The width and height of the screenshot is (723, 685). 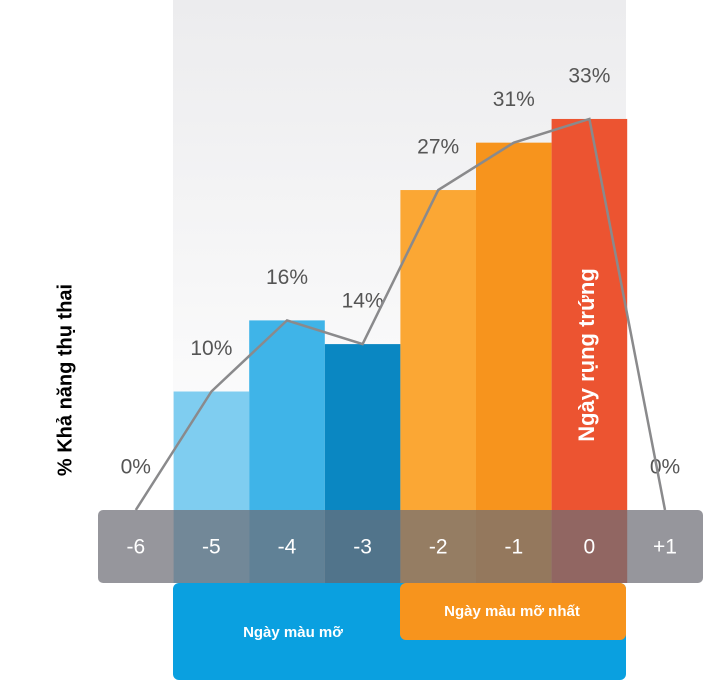 I want to click on value-label: 31%, so click(x=514, y=99).